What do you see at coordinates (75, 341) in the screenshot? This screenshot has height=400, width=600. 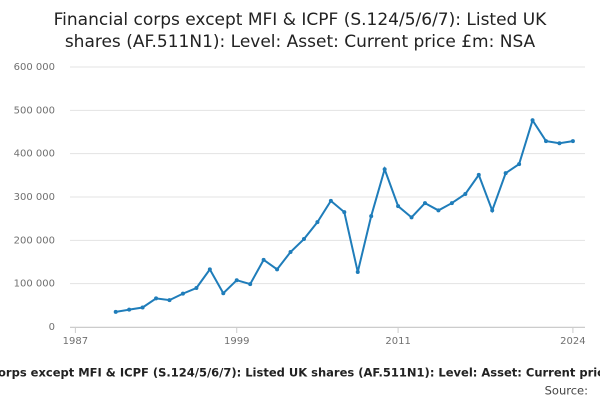 I see `x-tick-label: 1987` at bounding box center [75, 341].